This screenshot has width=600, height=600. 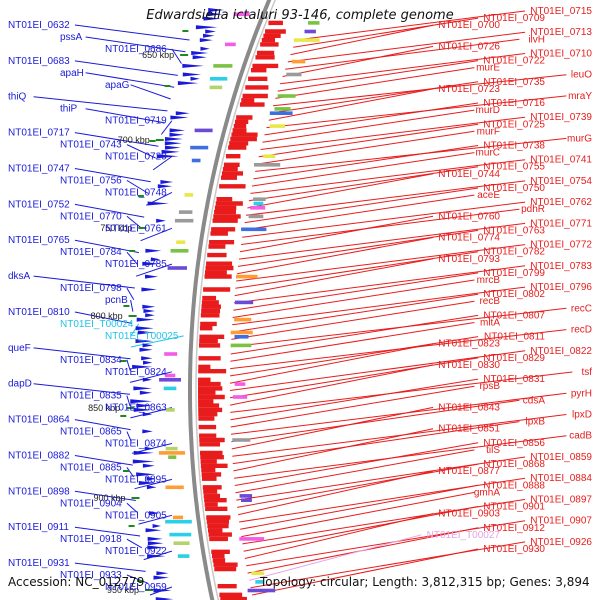 I want to click on right-gene-label: NT01EI_0754, so click(x=561, y=181).